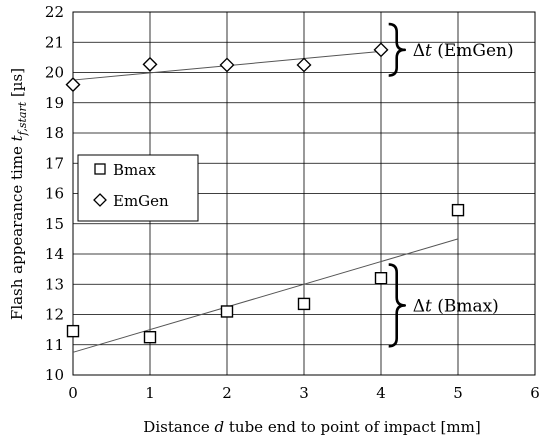  What do you see at coordinates (54, 375) in the screenshot?
I see `y-tick-label: 10` at bounding box center [54, 375].